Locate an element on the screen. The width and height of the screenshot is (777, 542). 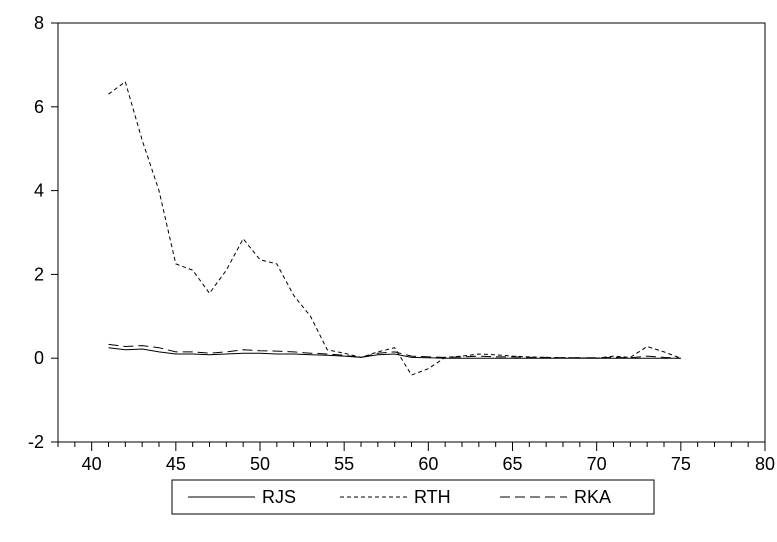
y-tick-label: 2 is located at coordinates (39, 274).